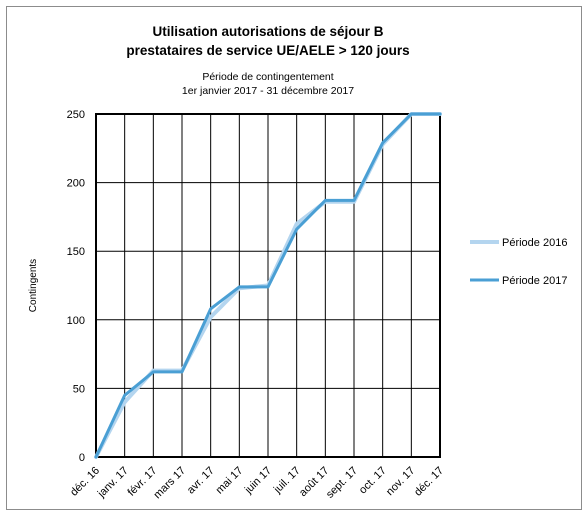  Describe the element at coordinates (429, 482) in the screenshot. I see `x-tick-label: déc. 17` at that location.